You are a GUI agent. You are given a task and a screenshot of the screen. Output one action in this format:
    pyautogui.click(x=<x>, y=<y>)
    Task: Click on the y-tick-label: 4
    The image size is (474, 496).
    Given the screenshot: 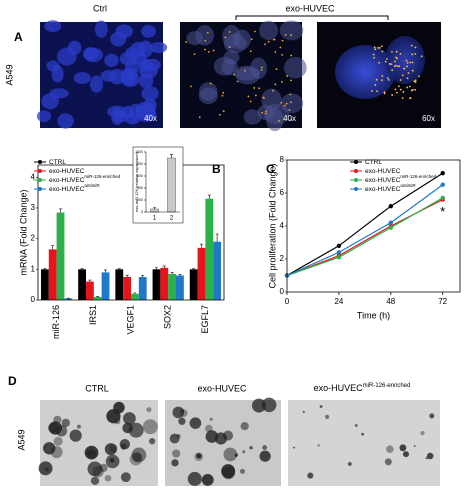 What is the action you would take?
    pyautogui.click(x=282, y=225)
    